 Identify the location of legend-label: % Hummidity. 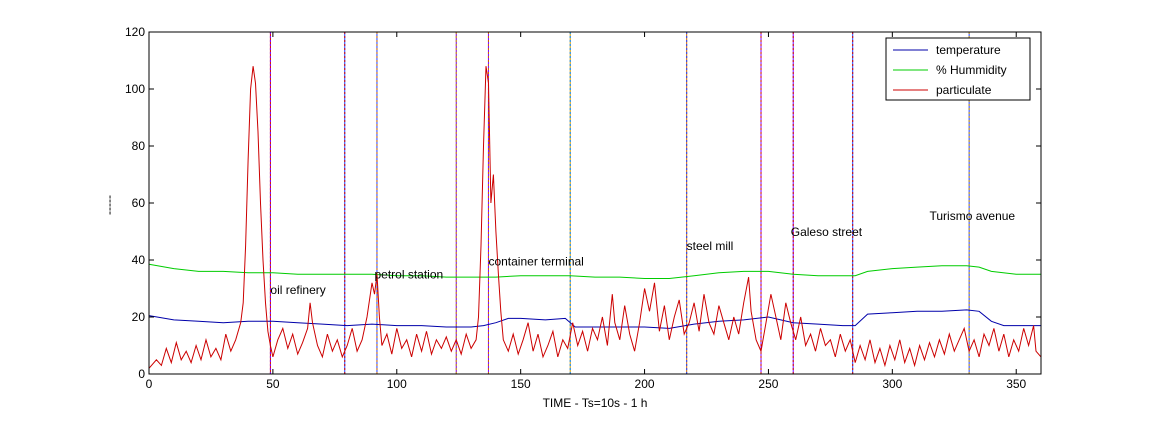
(971, 70).